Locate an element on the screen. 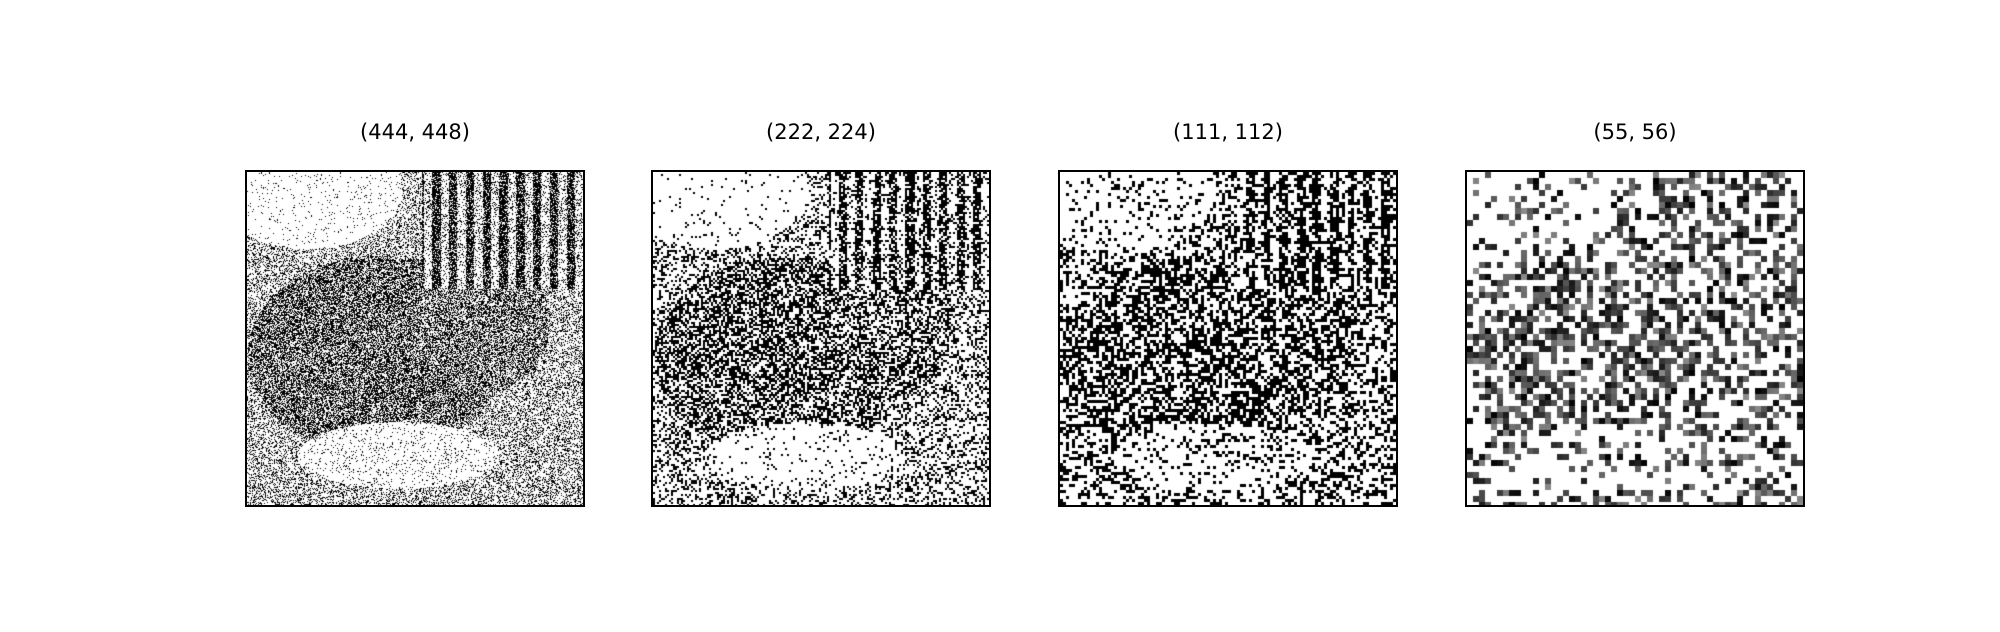 The height and width of the screenshot is (632, 2000). cat-edge-image-55x56 is located at coordinates (1635, 338).